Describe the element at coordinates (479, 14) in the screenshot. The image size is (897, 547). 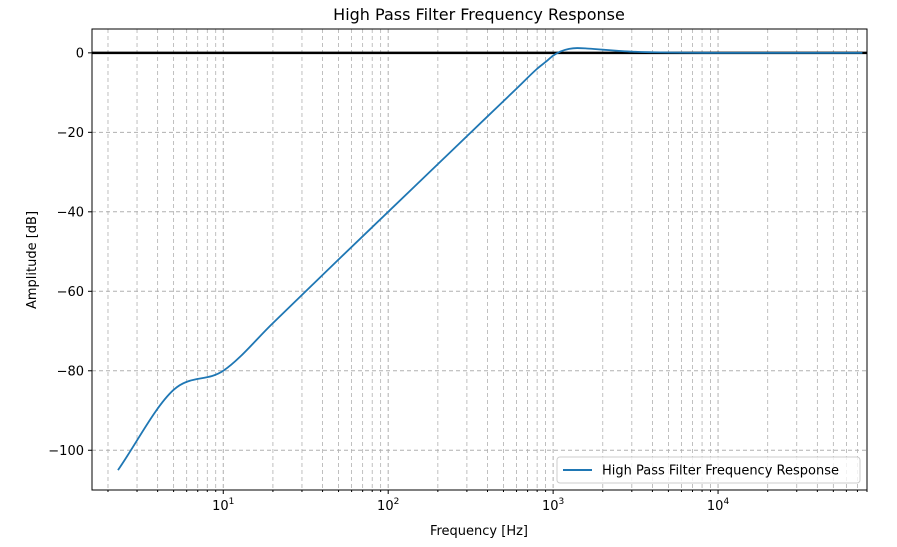
I see `chart-title: High Pass Filter Frequency Response` at that location.